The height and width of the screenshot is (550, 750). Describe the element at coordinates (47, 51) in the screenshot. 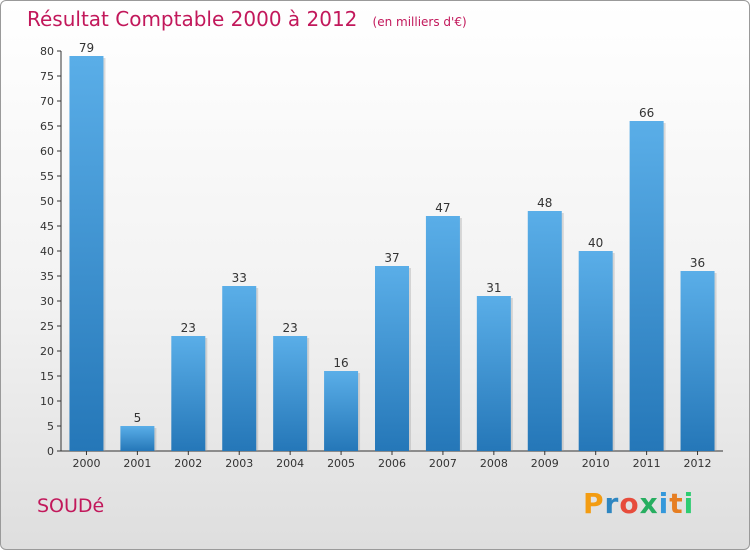

I see `y-tick-label: 80` at that location.